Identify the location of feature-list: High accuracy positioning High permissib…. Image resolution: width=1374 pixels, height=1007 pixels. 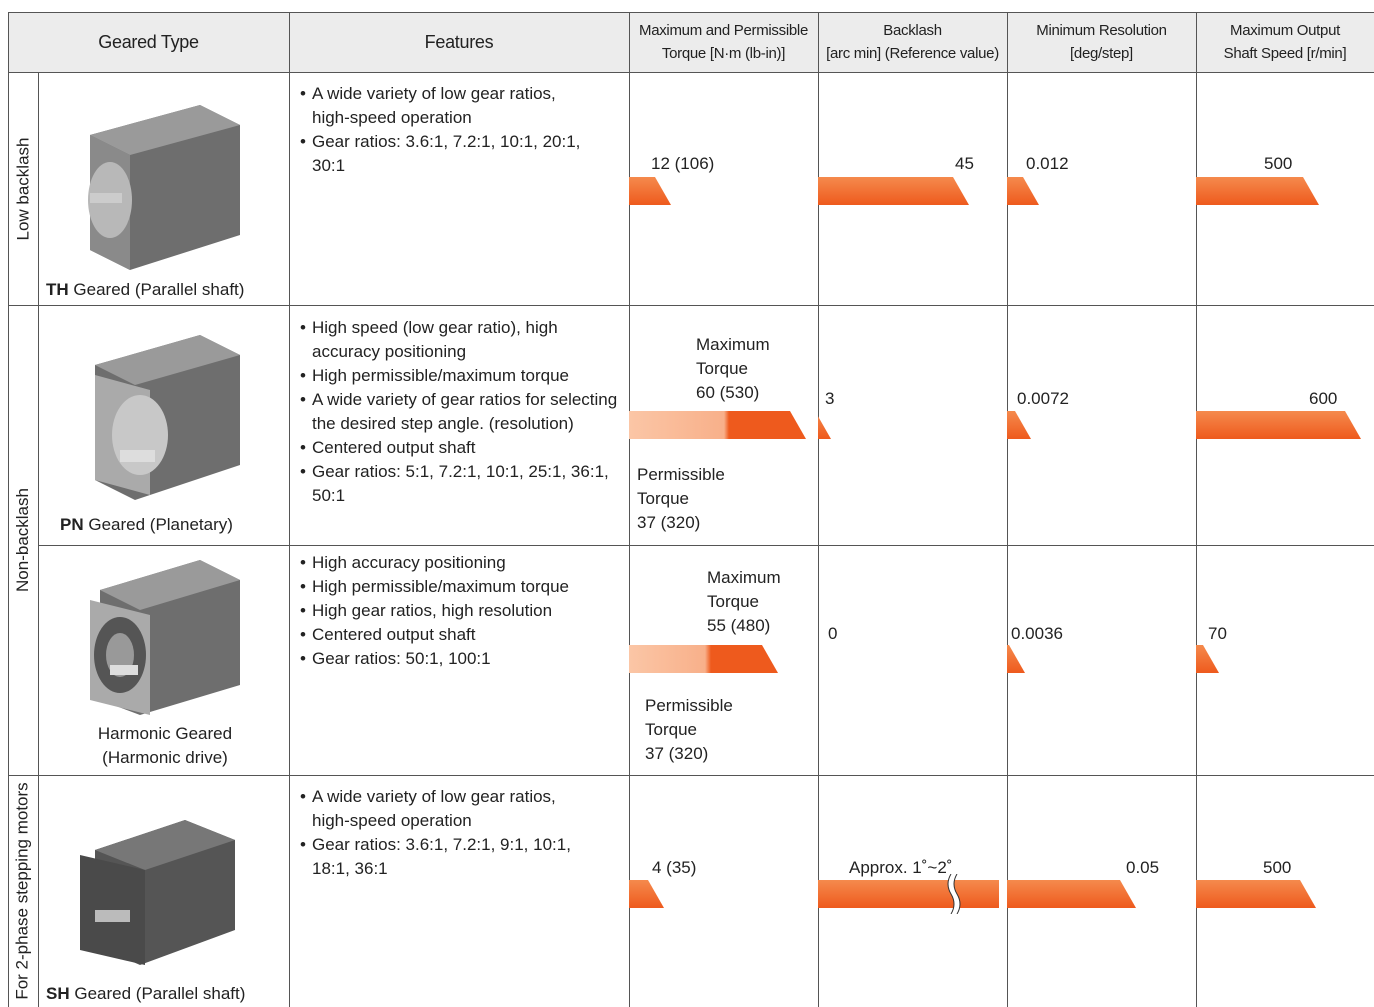
(462, 611).